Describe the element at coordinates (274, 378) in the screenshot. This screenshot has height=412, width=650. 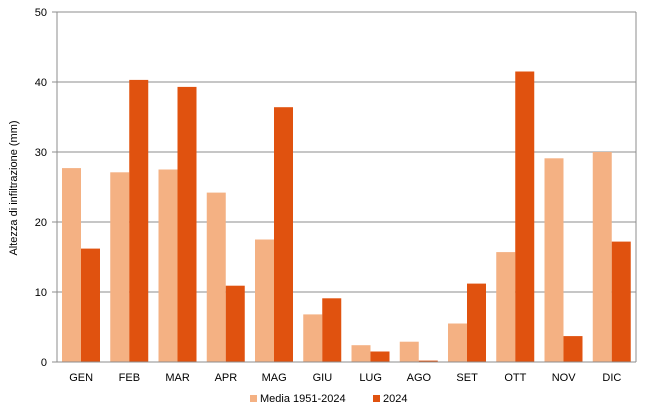
I see `x-tick-label: MAG` at that location.